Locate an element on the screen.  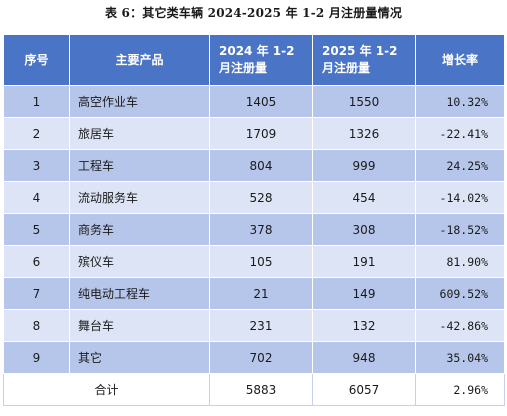
total-growth: 2.96% is located at coordinates (460, 389).